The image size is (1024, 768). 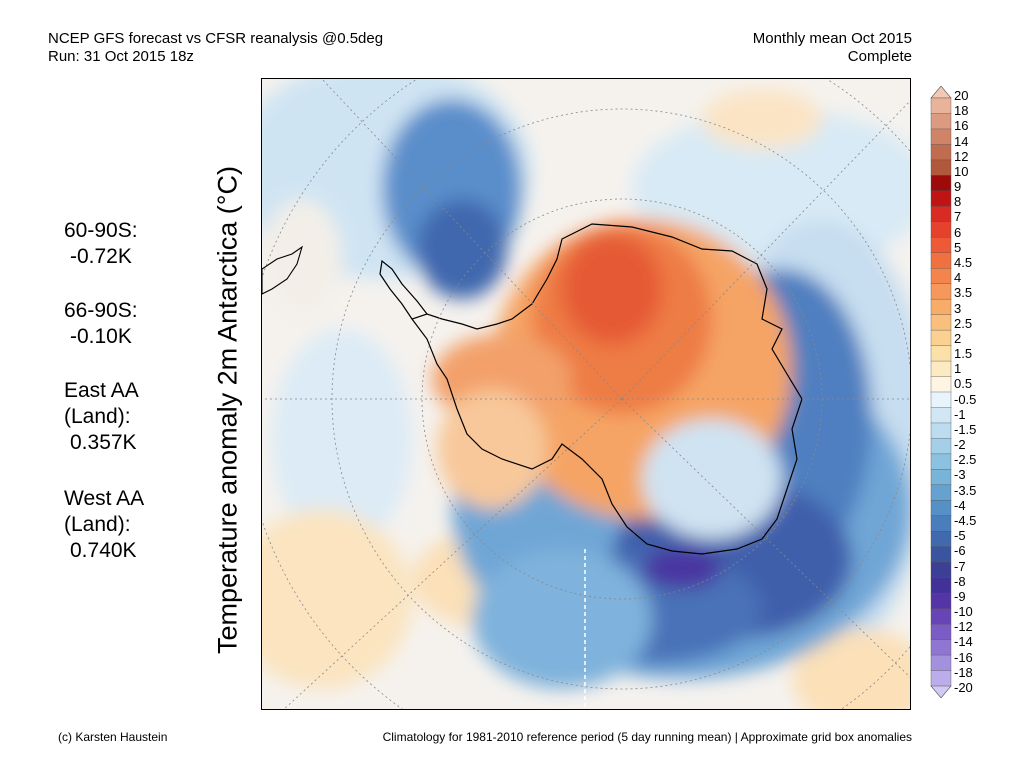 What do you see at coordinates (879, 56) in the screenshot?
I see `status-label: Complete` at bounding box center [879, 56].